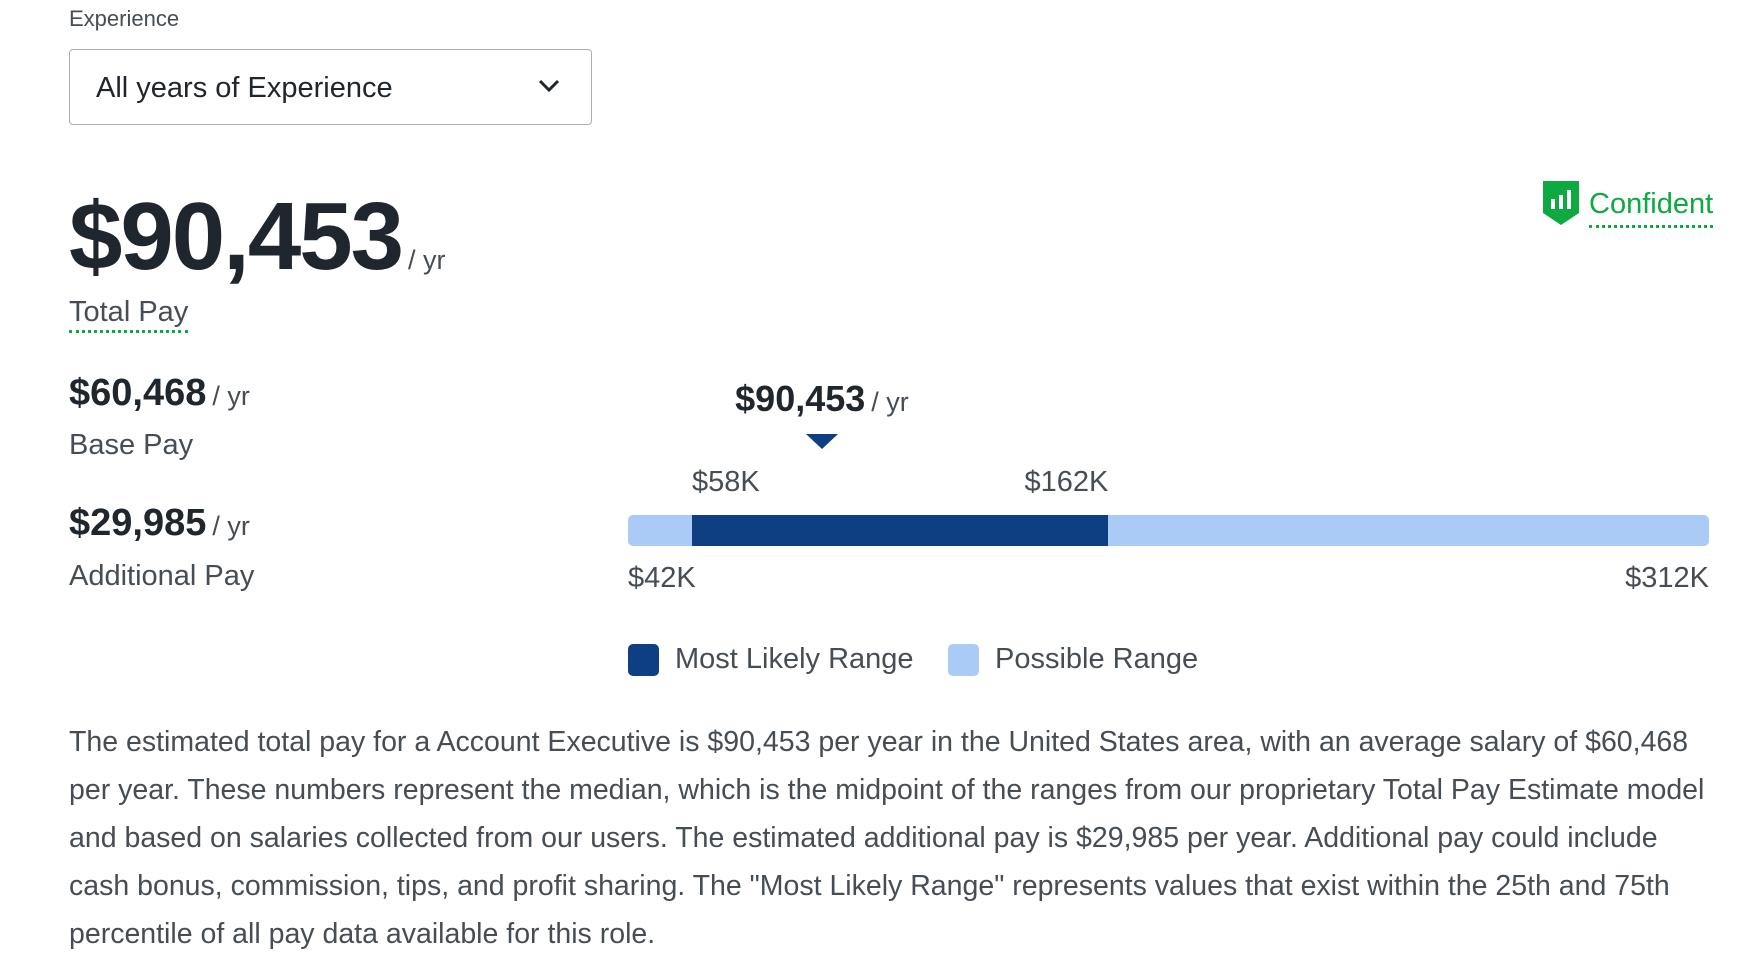 The image size is (1745, 961). I want to click on base-pay: $60,468/ yr, so click(159, 393).